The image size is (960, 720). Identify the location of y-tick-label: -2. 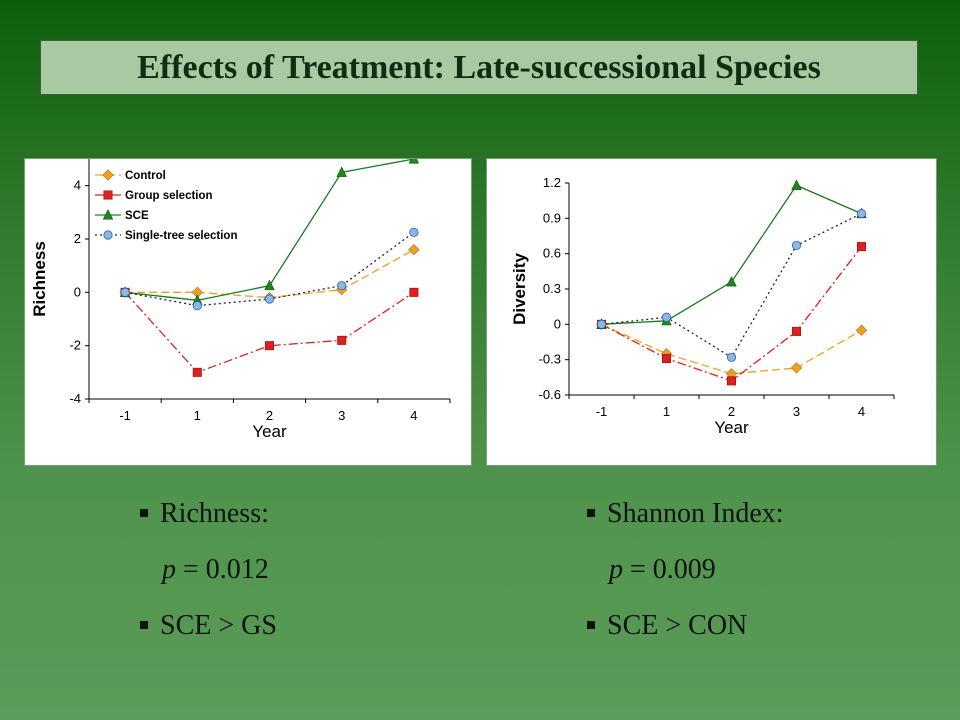
(75, 345).